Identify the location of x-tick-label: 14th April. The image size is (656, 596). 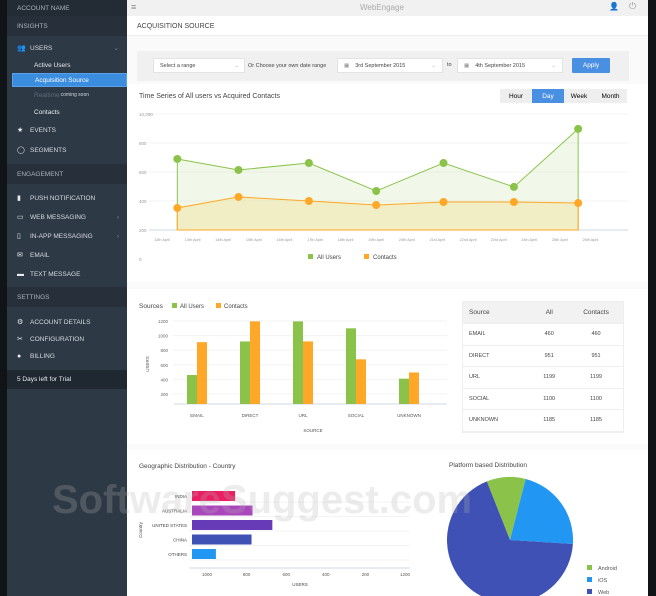
(223, 240).